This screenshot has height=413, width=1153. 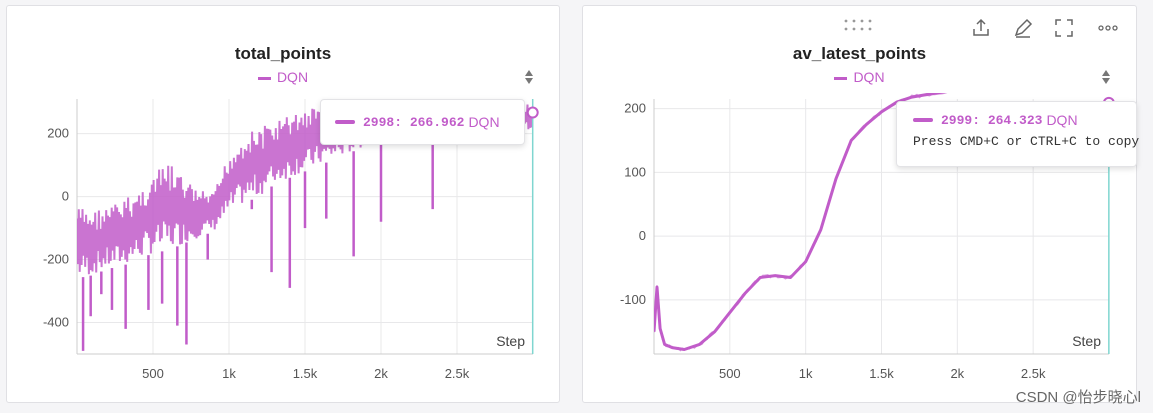 What do you see at coordinates (633, 299) in the screenshot?
I see `y-tick-label: -100` at bounding box center [633, 299].